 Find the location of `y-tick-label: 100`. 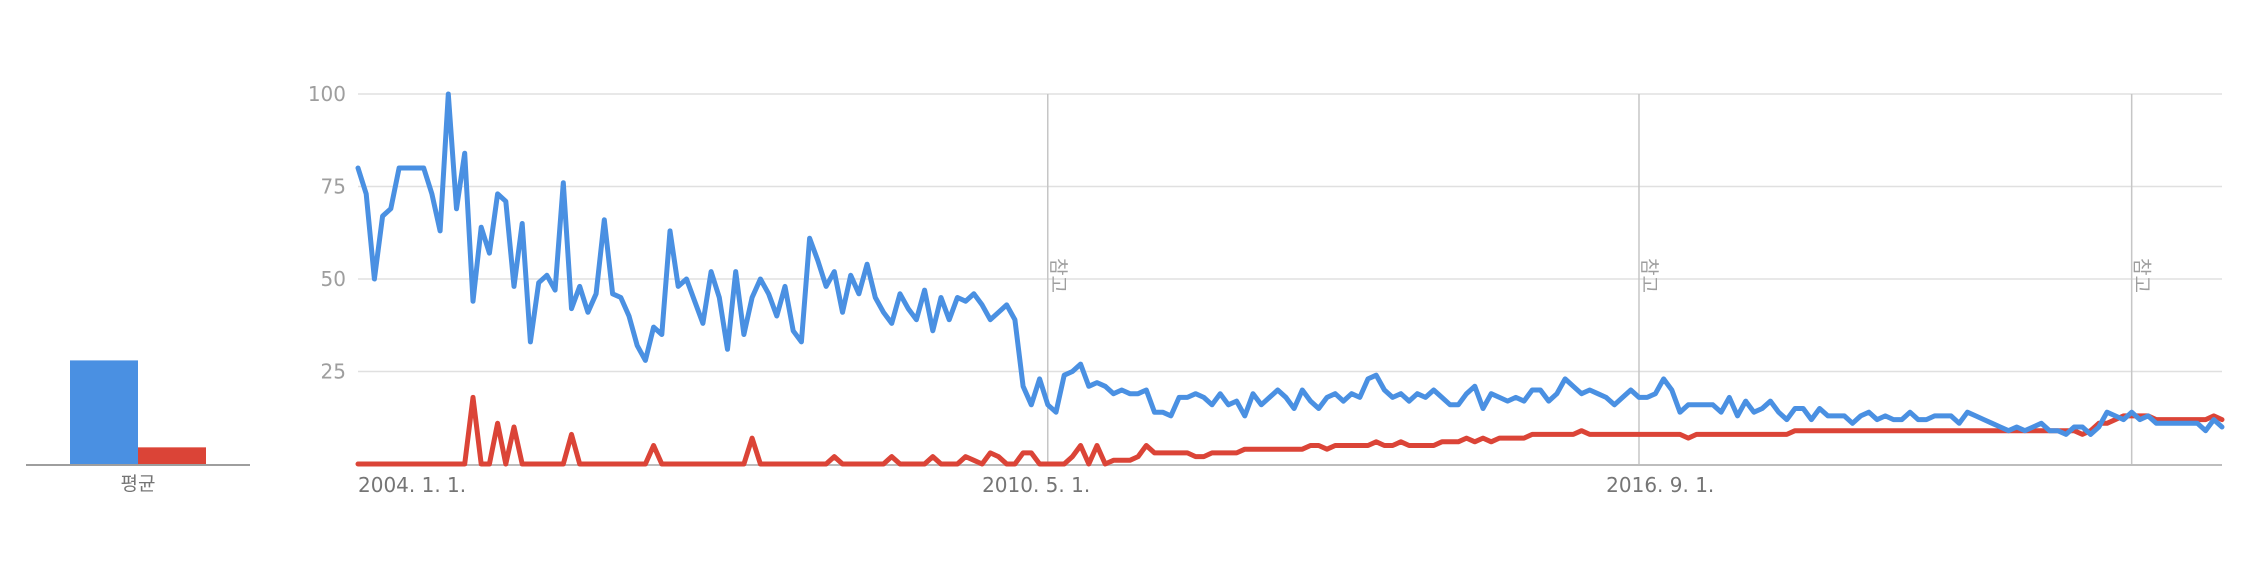

y-tick-label: 100 is located at coordinates (327, 94).